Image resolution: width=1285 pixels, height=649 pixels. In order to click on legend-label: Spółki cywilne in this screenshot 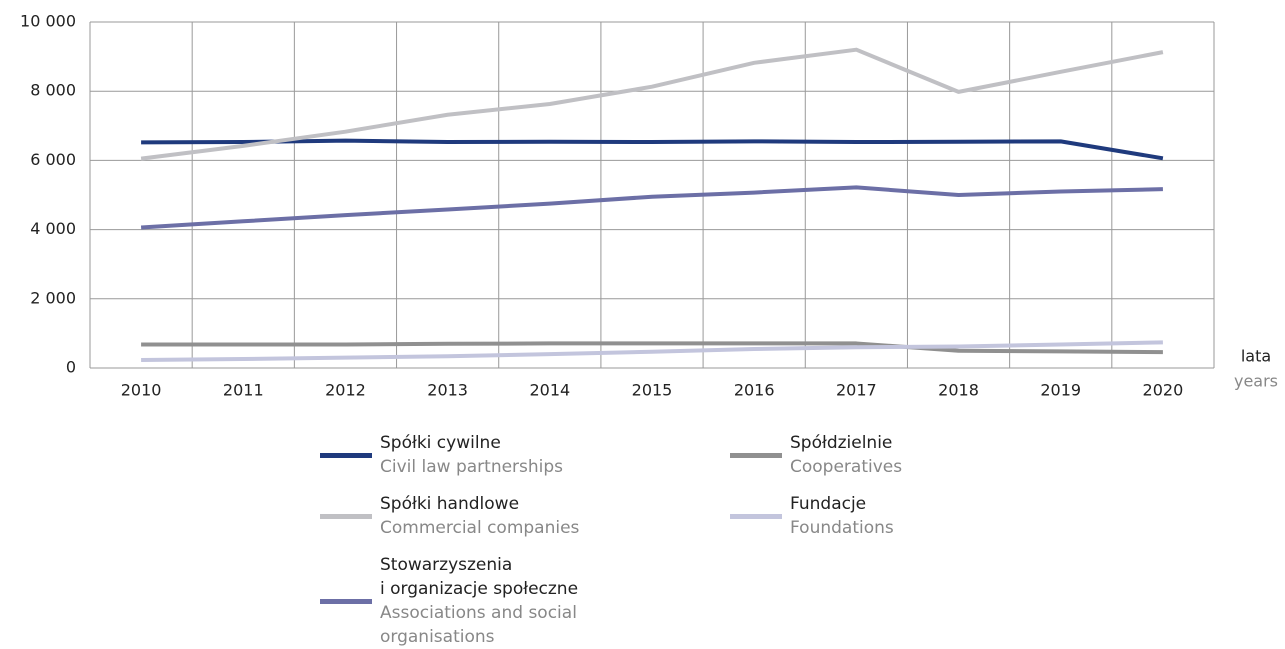, I will do `click(440, 443)`.